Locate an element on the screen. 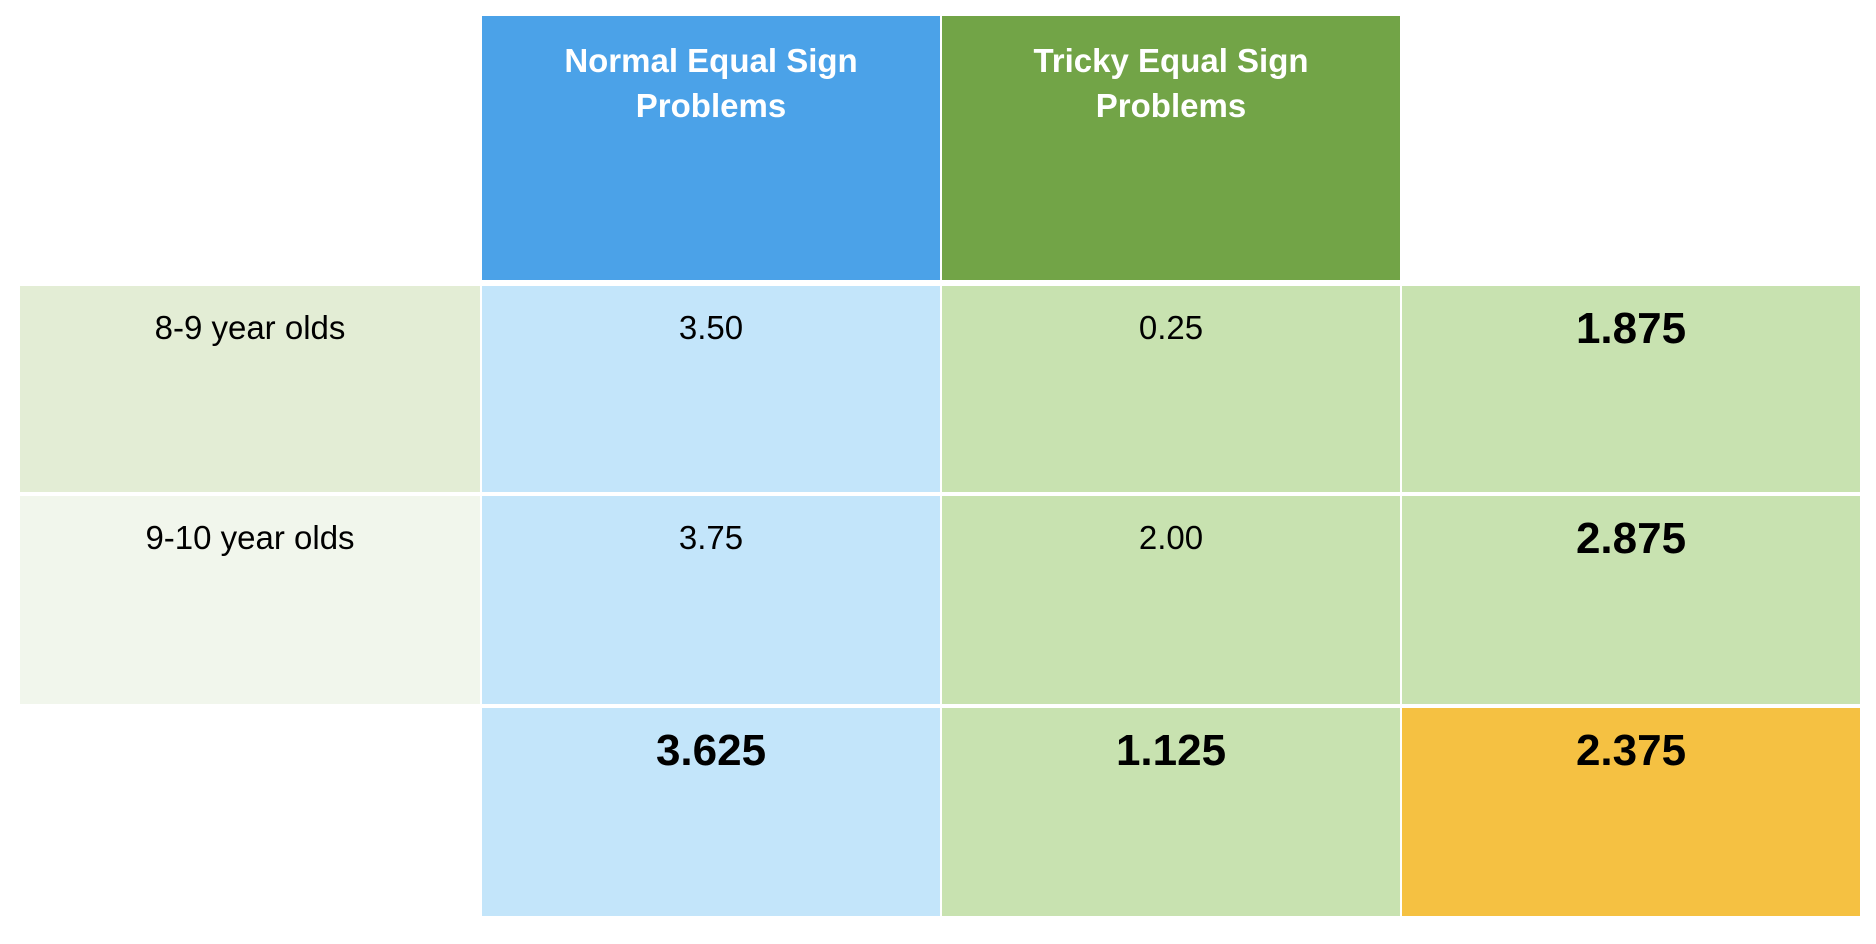 This screenshot has height=944, width=1876. cell-row2-mean: 2.875 is located at coordinates (1631, 600).